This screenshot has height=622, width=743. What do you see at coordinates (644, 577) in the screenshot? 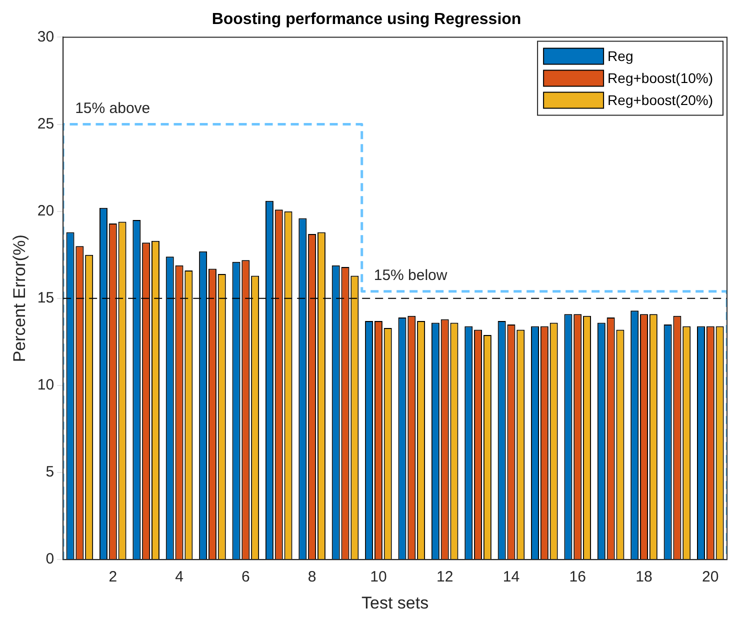
I see `x-tick-label: 18` at bounding box center [644, 577].